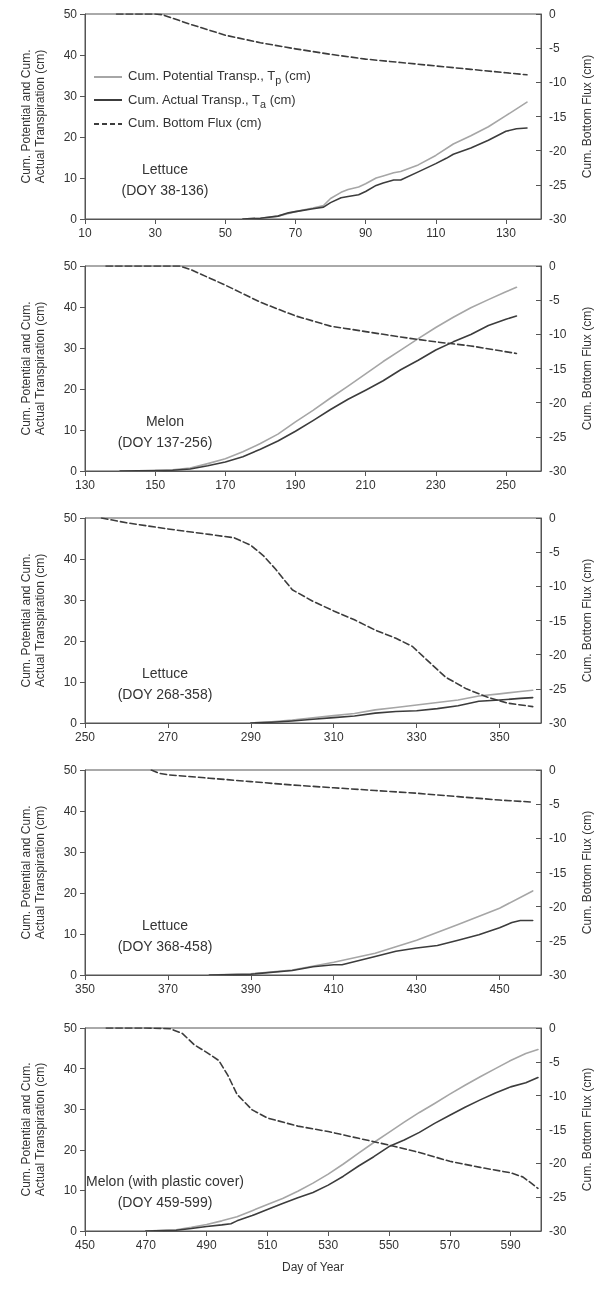 The width and height of the screenshot is (601, 1290). Describe the element at coordinates (165, 946) in the screenshot. I see `annotation: (DOY 368-458)` at that location.